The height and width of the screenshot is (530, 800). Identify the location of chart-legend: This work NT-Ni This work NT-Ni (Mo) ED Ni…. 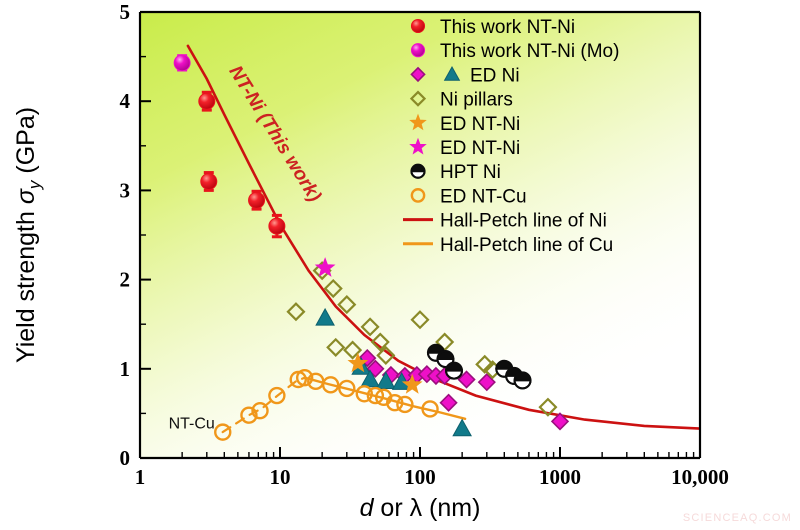
(511, 136).